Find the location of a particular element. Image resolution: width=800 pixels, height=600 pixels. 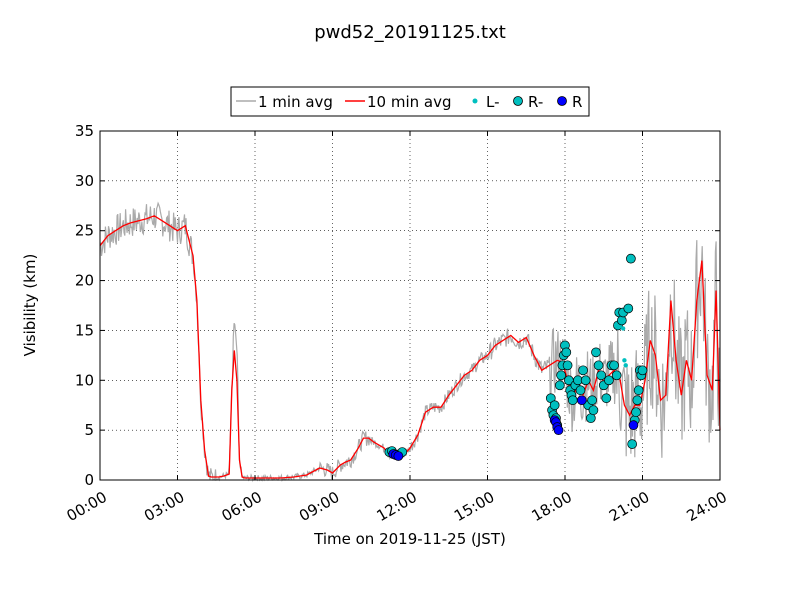

x-tick-label: 00:00 is located at coordinates (87, 506).